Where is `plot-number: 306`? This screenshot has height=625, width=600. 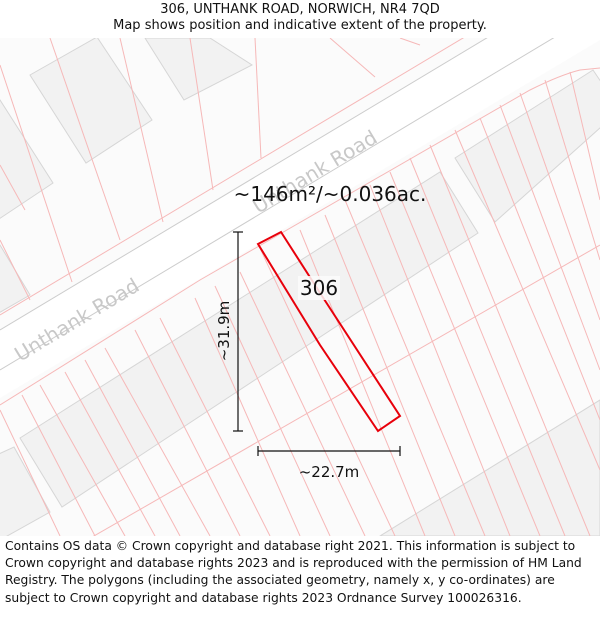 plot-number: 306 is located at coordinates (319, 288).